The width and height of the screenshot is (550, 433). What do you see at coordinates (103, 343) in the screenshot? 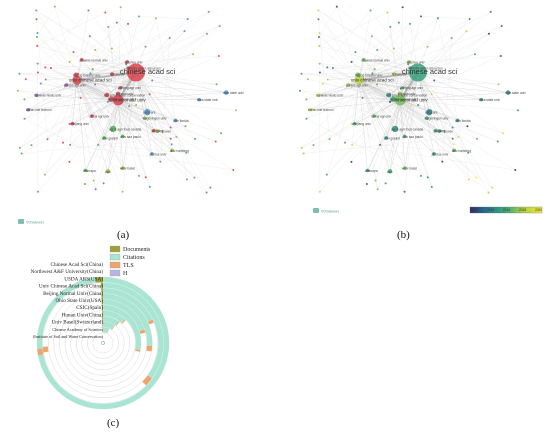
I see `radial-center` at bounding box center [103, 343].